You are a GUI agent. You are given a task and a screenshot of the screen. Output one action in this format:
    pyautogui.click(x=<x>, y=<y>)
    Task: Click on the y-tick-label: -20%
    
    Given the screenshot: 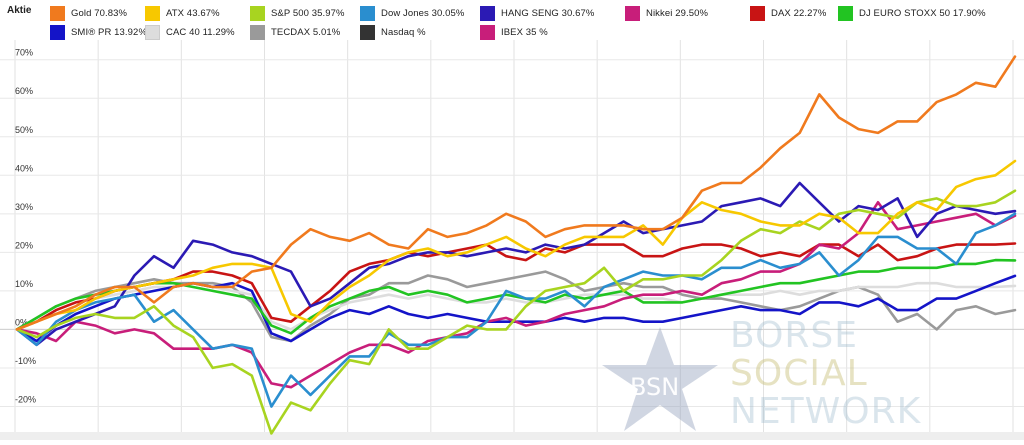 What is the action you would take?
    pyautogui.click(x=25, y=399)
    